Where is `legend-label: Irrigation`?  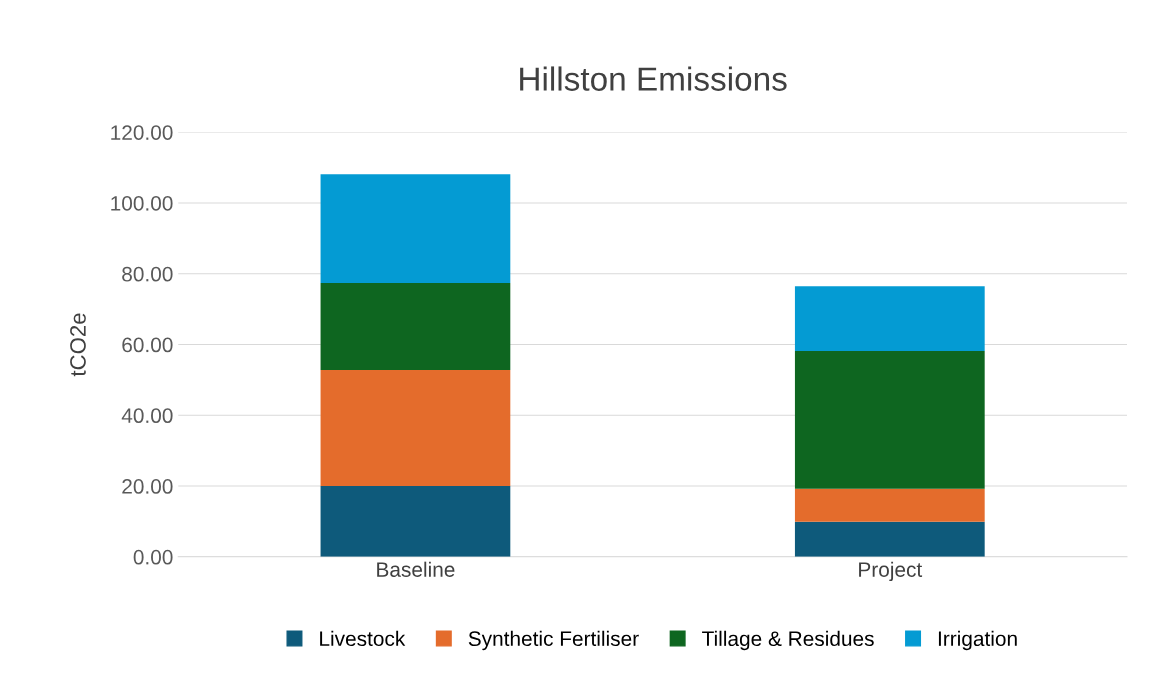
legend-label: Irrigation is located at coordinates (977, 640).